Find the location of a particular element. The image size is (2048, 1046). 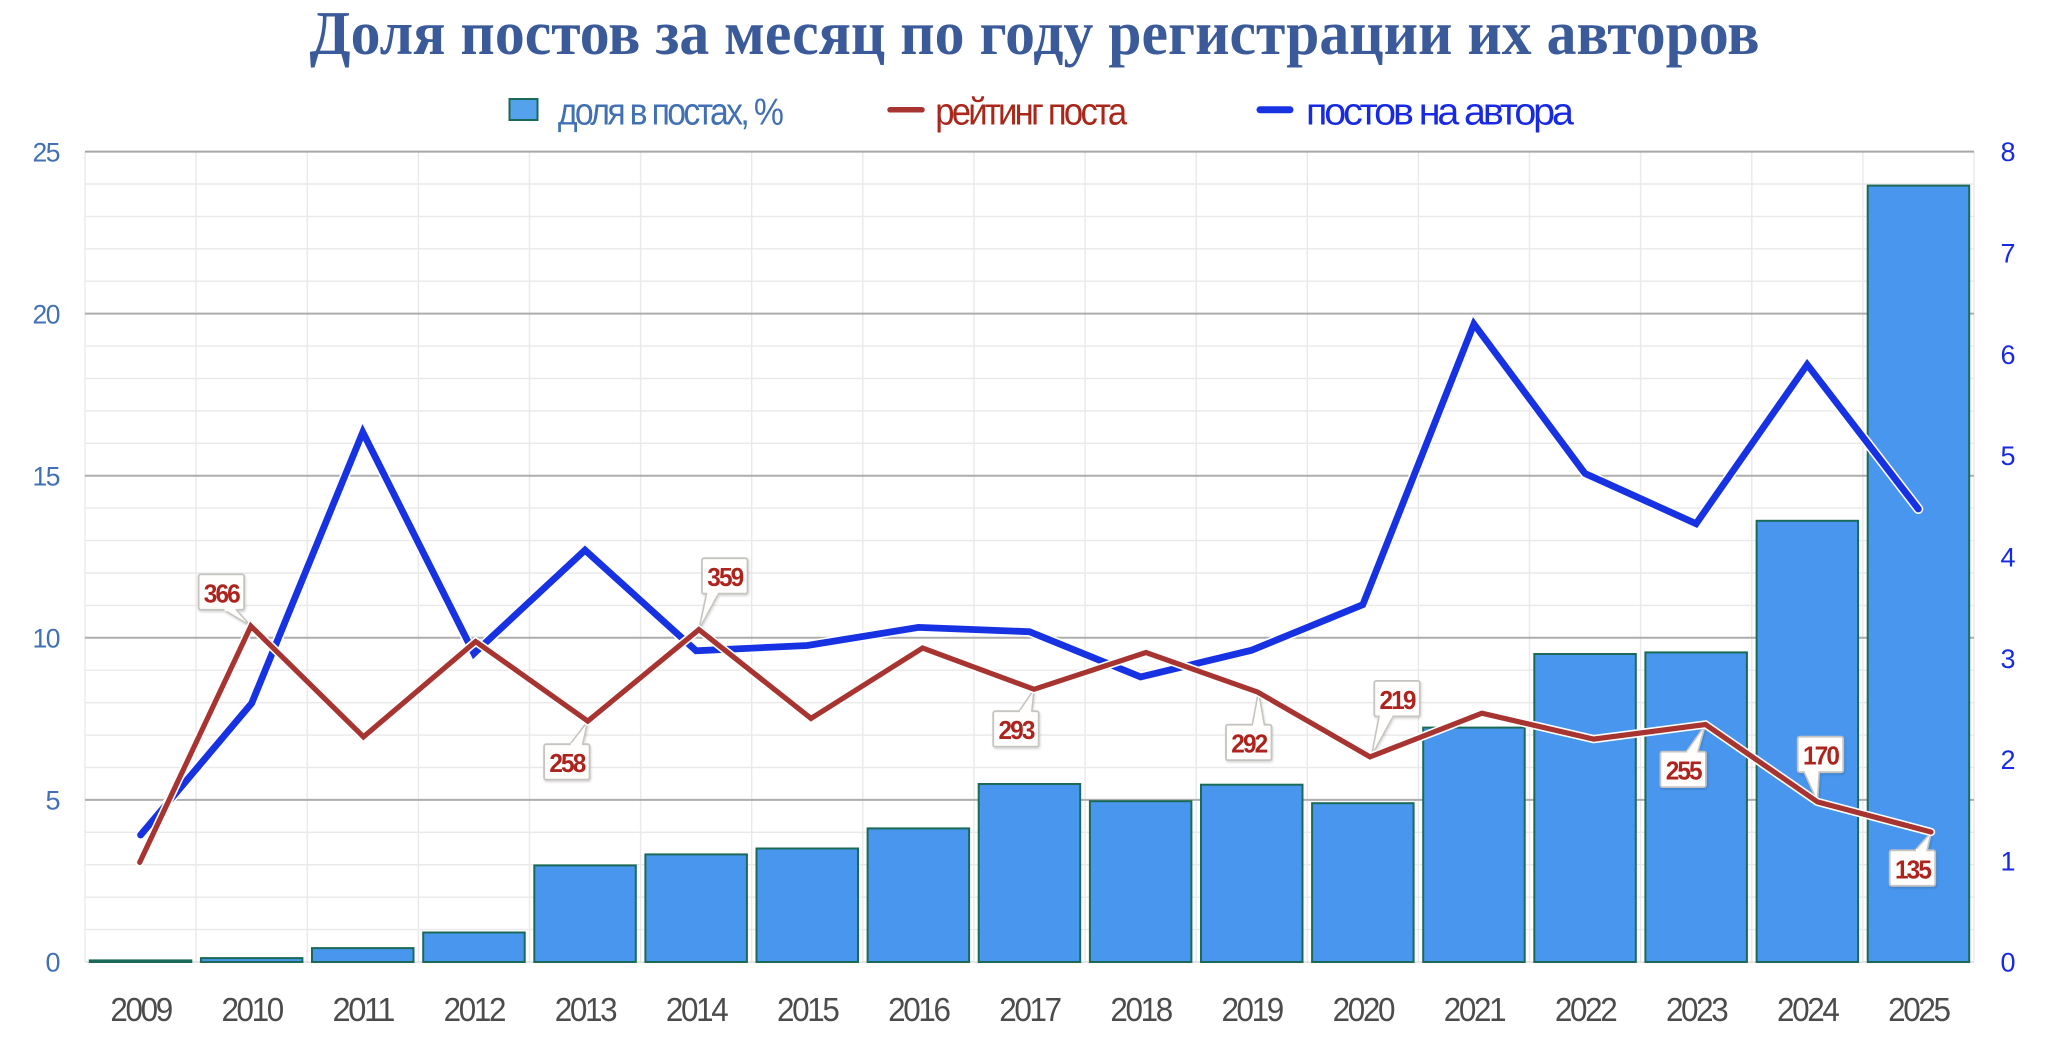

svg-text: 25 is located at coordinates (46, 152).